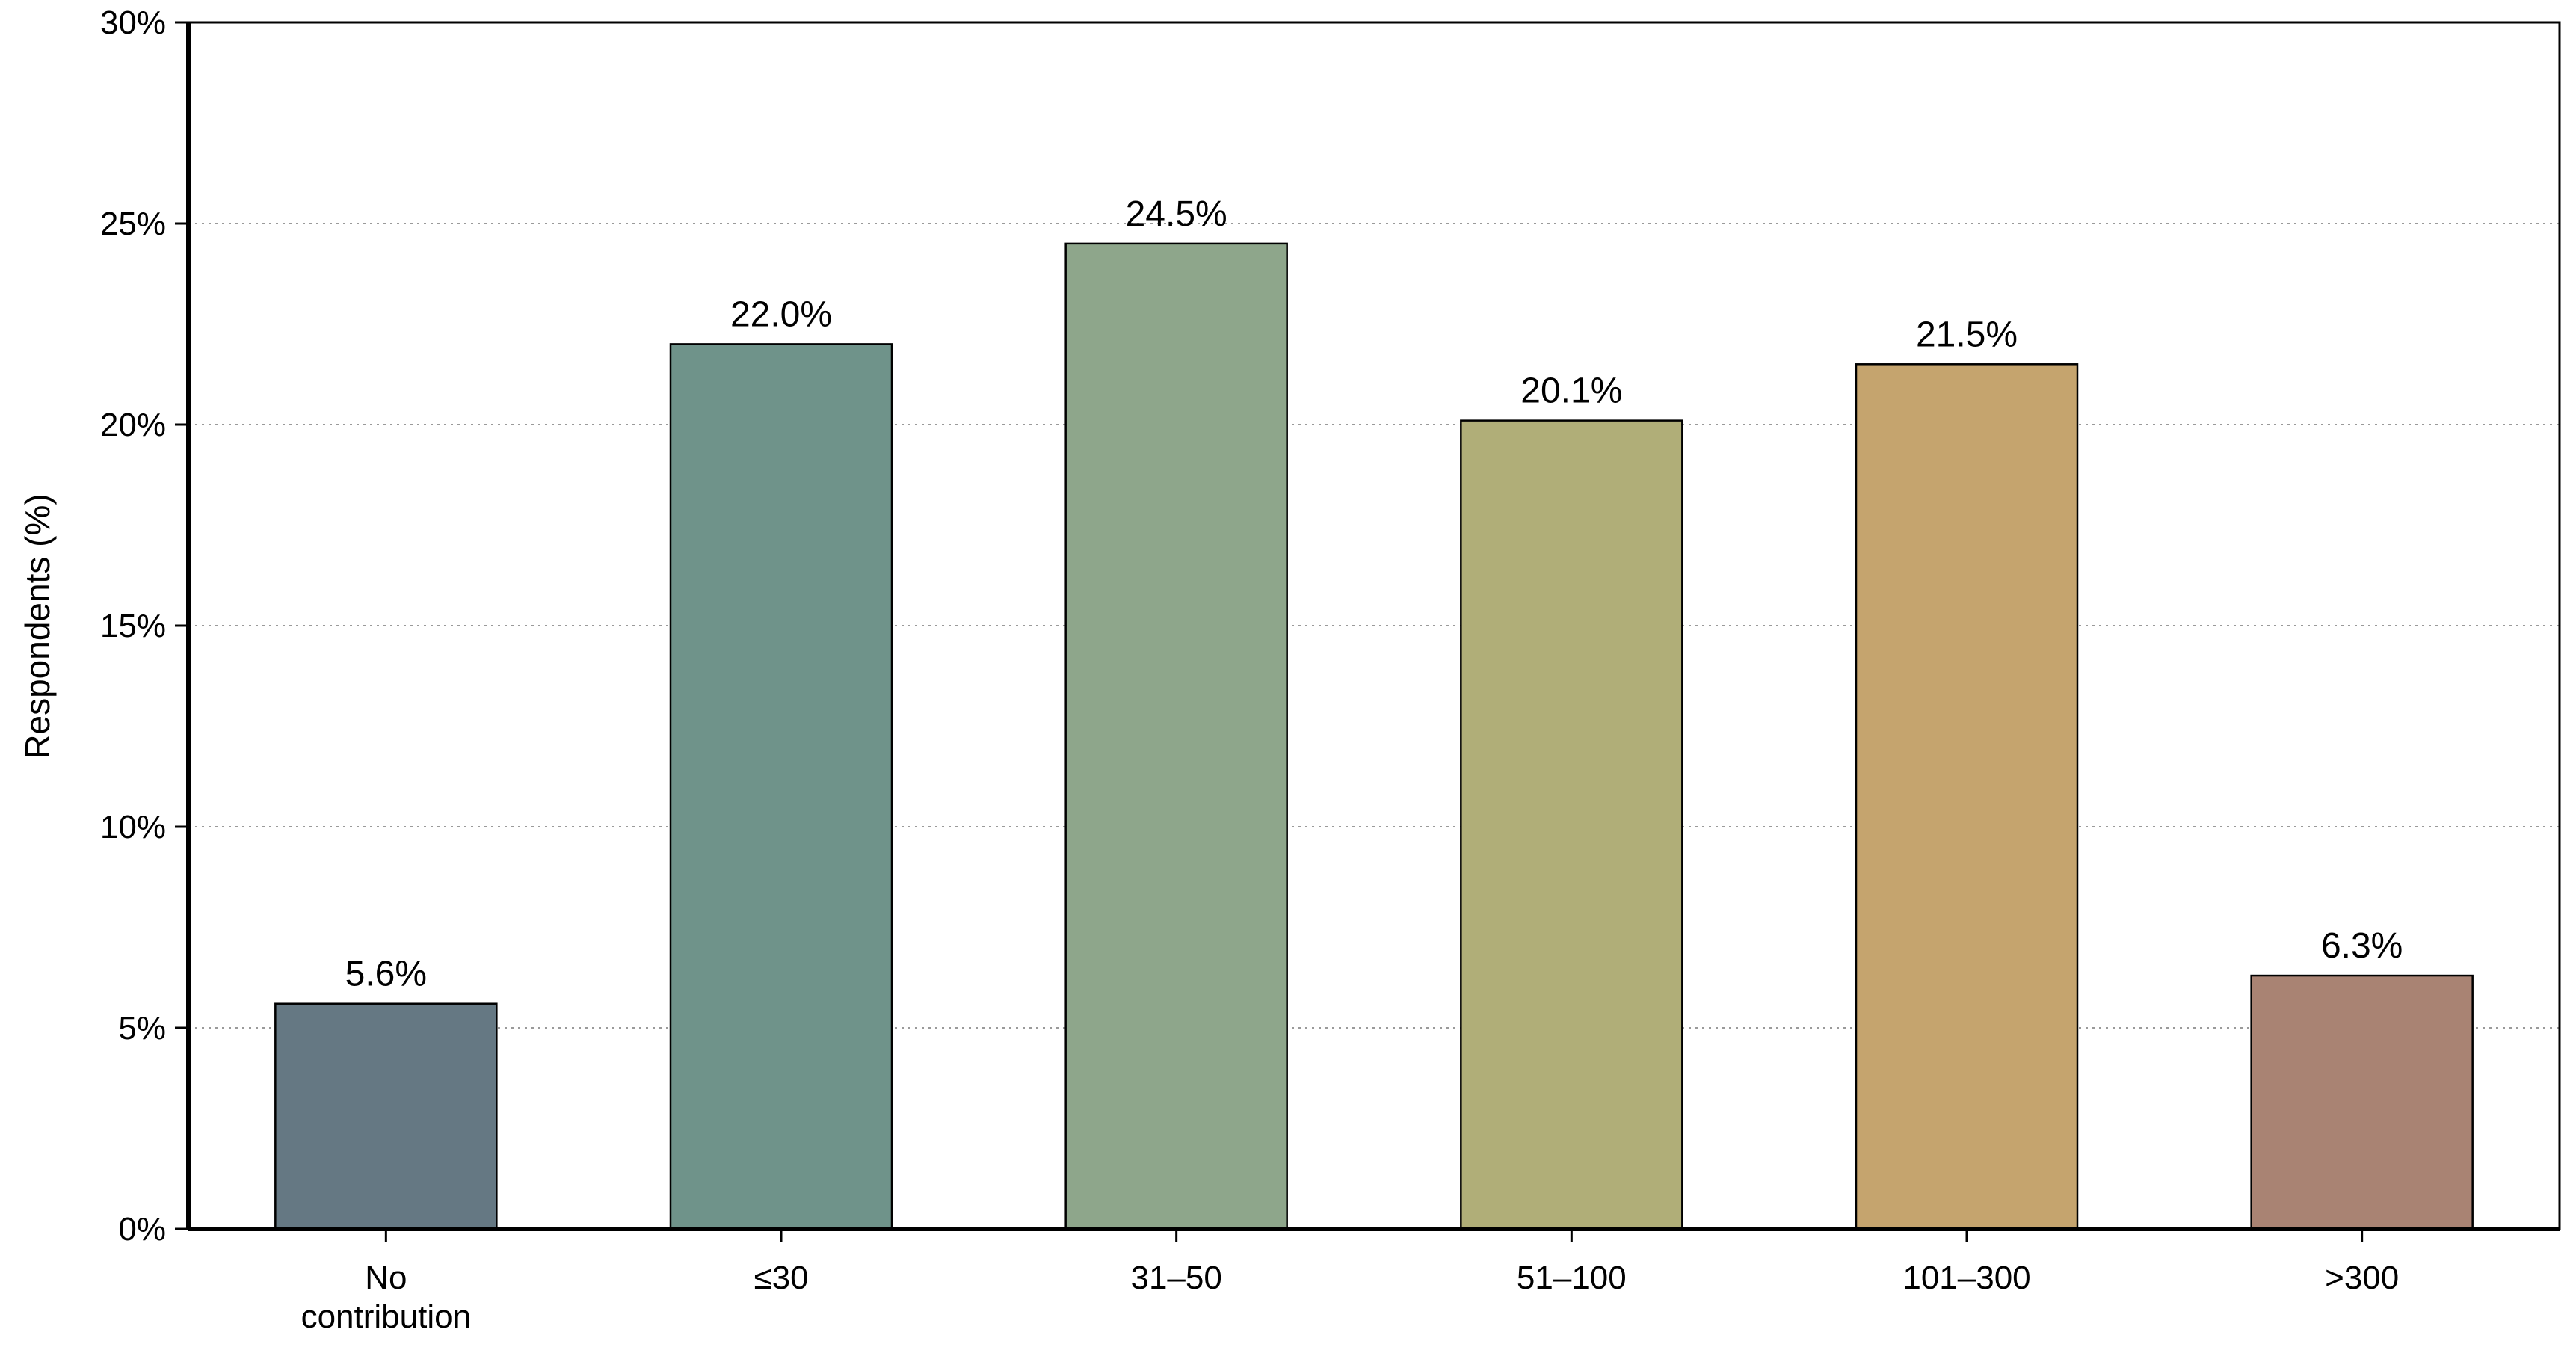 The image size is (2576, 1353). Describe the element at coordinates (142, 1229) in the screenshot. I see `y-tick-label: 0%` at that location.